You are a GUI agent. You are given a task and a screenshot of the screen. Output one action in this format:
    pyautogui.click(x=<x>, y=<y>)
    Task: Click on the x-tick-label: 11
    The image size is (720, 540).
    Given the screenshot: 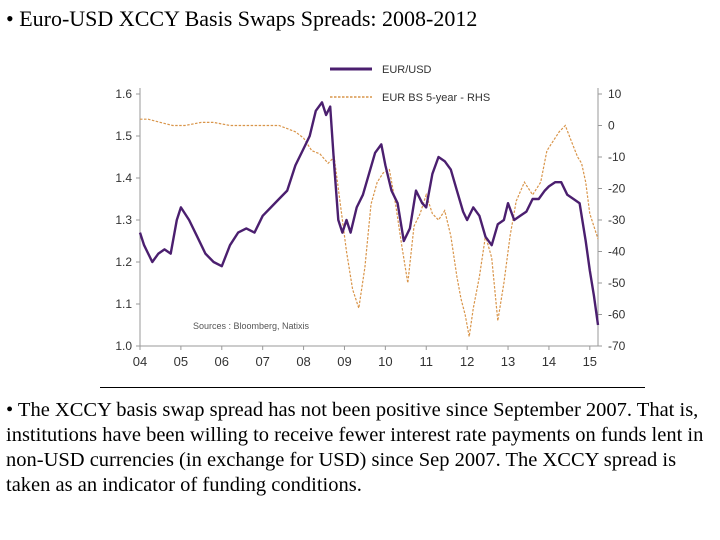 What is the action you would take?
    pyautogui.click(x=427, y=361)
    